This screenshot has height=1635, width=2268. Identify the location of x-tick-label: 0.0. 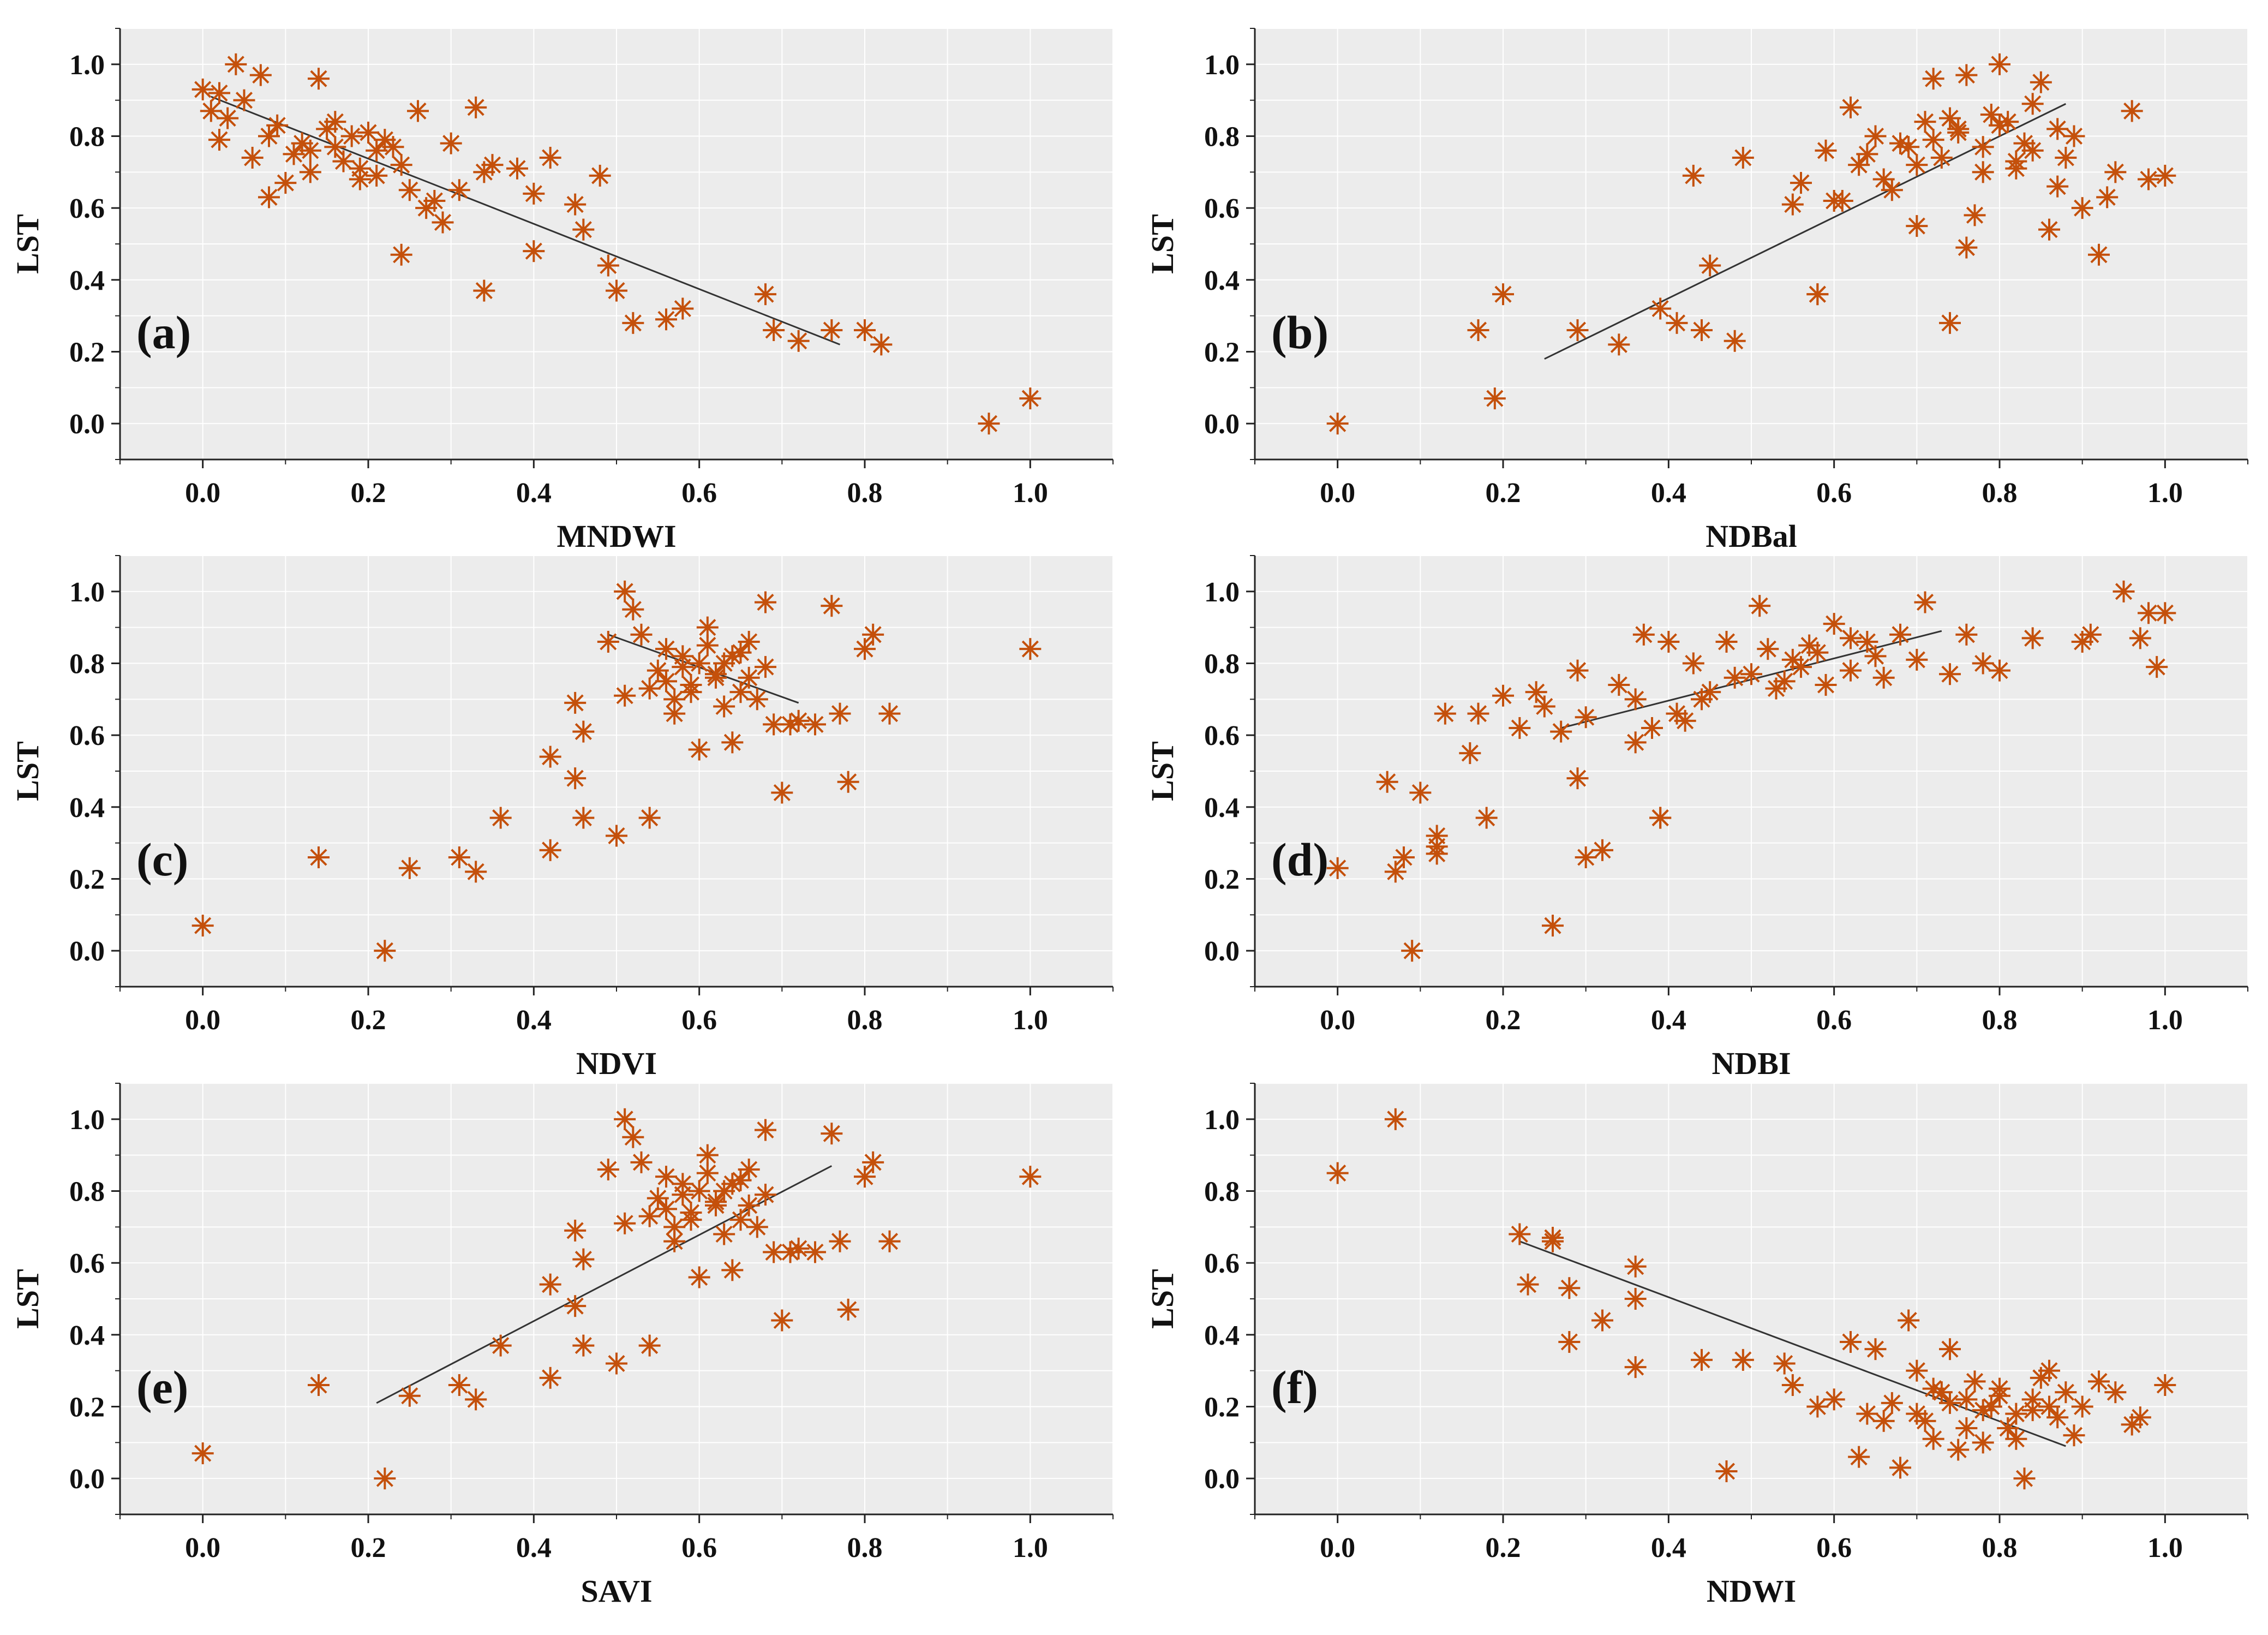
(202, 1548).